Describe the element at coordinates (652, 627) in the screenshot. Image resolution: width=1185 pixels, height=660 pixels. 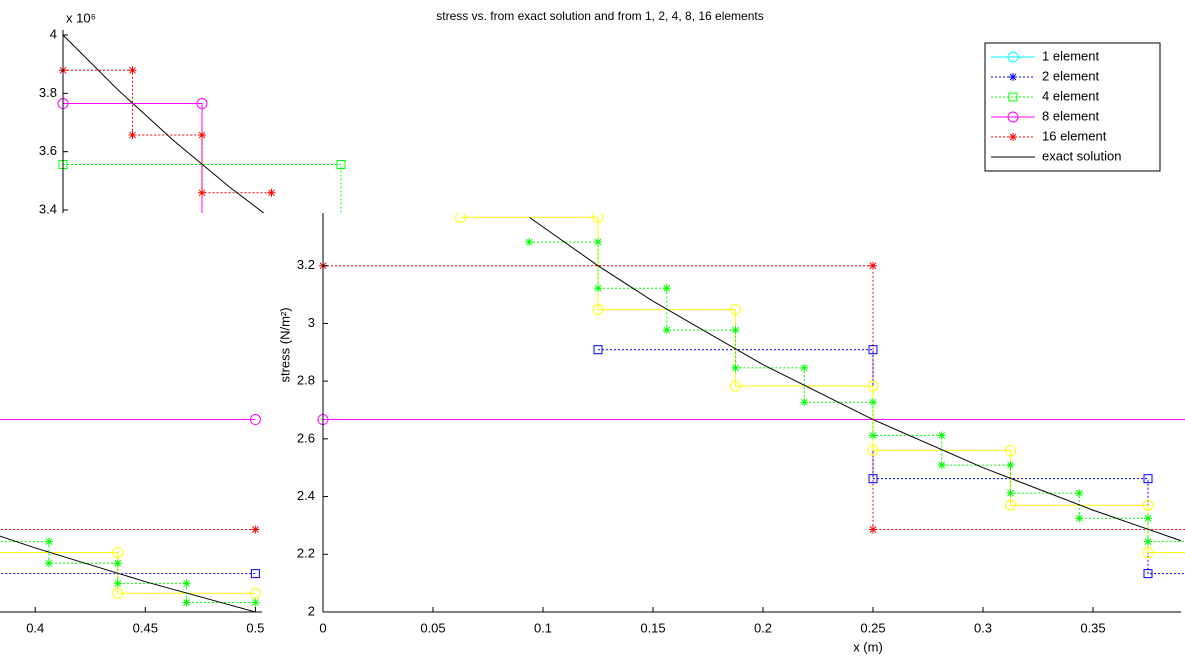
I see `x-tick-label: 0.15` at that location.